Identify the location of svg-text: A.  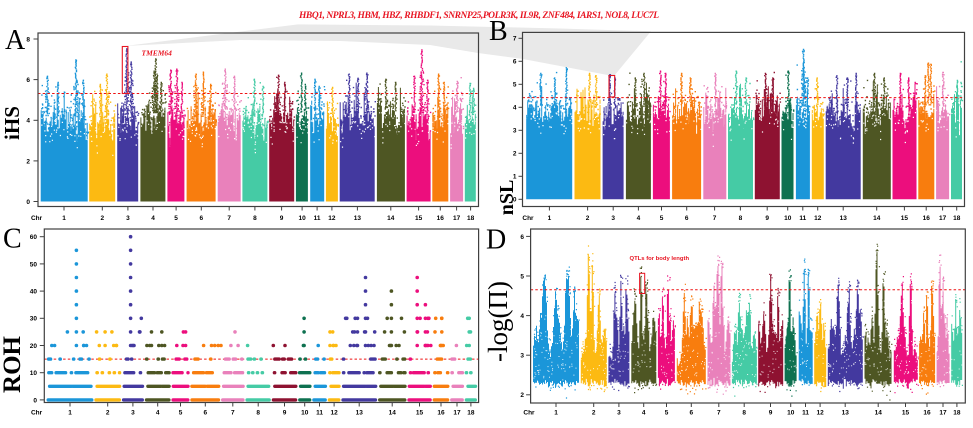
(15, 40).